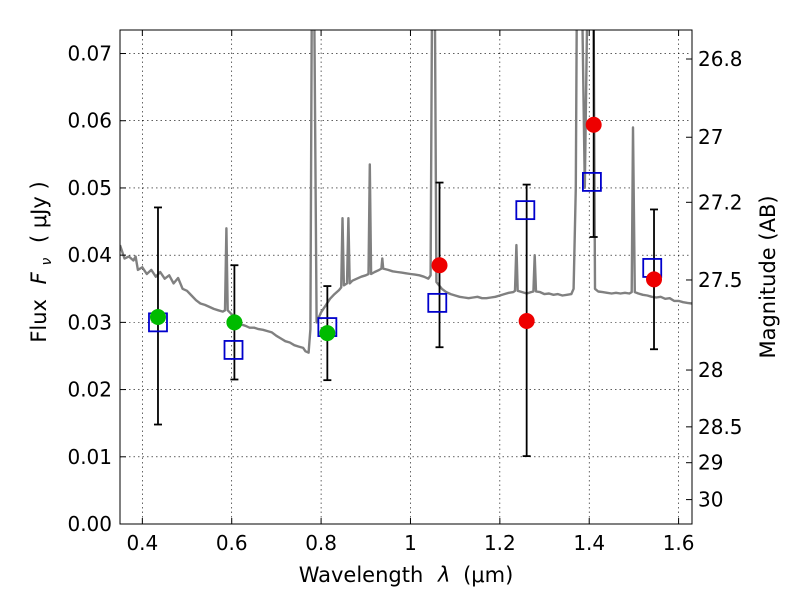 The width and height of the screenshot is (800, 600). Describe the element at coordinates (89, 255) in the screenshot. I see `y-tick-label: 0.04` at that location.